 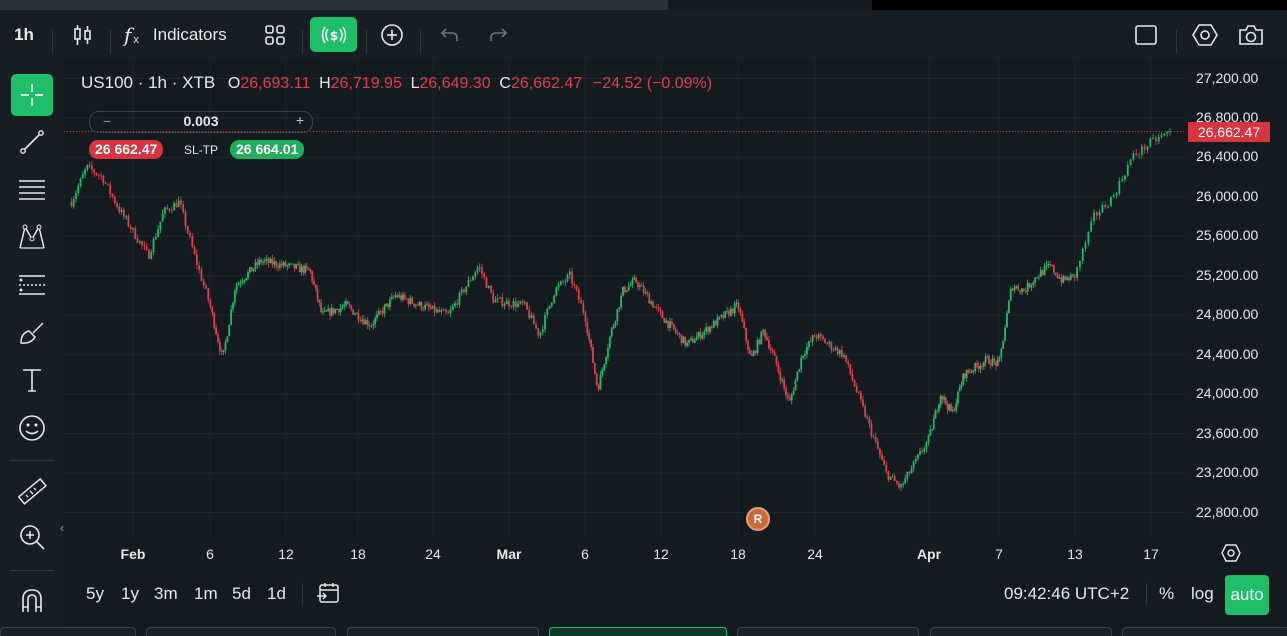 What do you see at coordinates (32, 537) in the screenshot?
I see `zoom-in-icon` at bounding box center [32, 537].